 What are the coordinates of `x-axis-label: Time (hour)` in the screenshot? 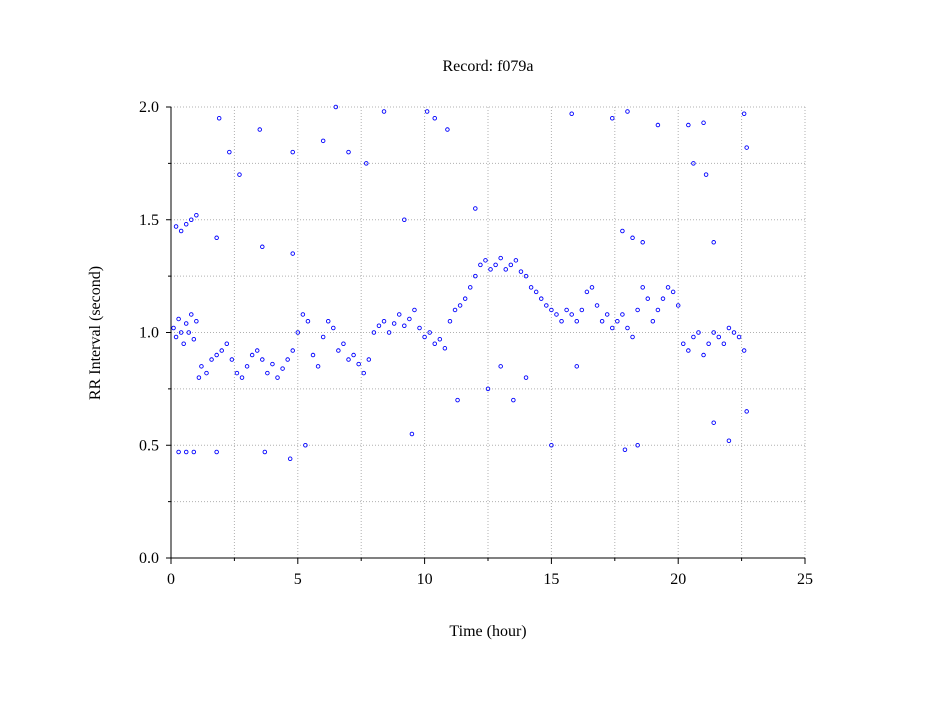 It's located at (487, 631).